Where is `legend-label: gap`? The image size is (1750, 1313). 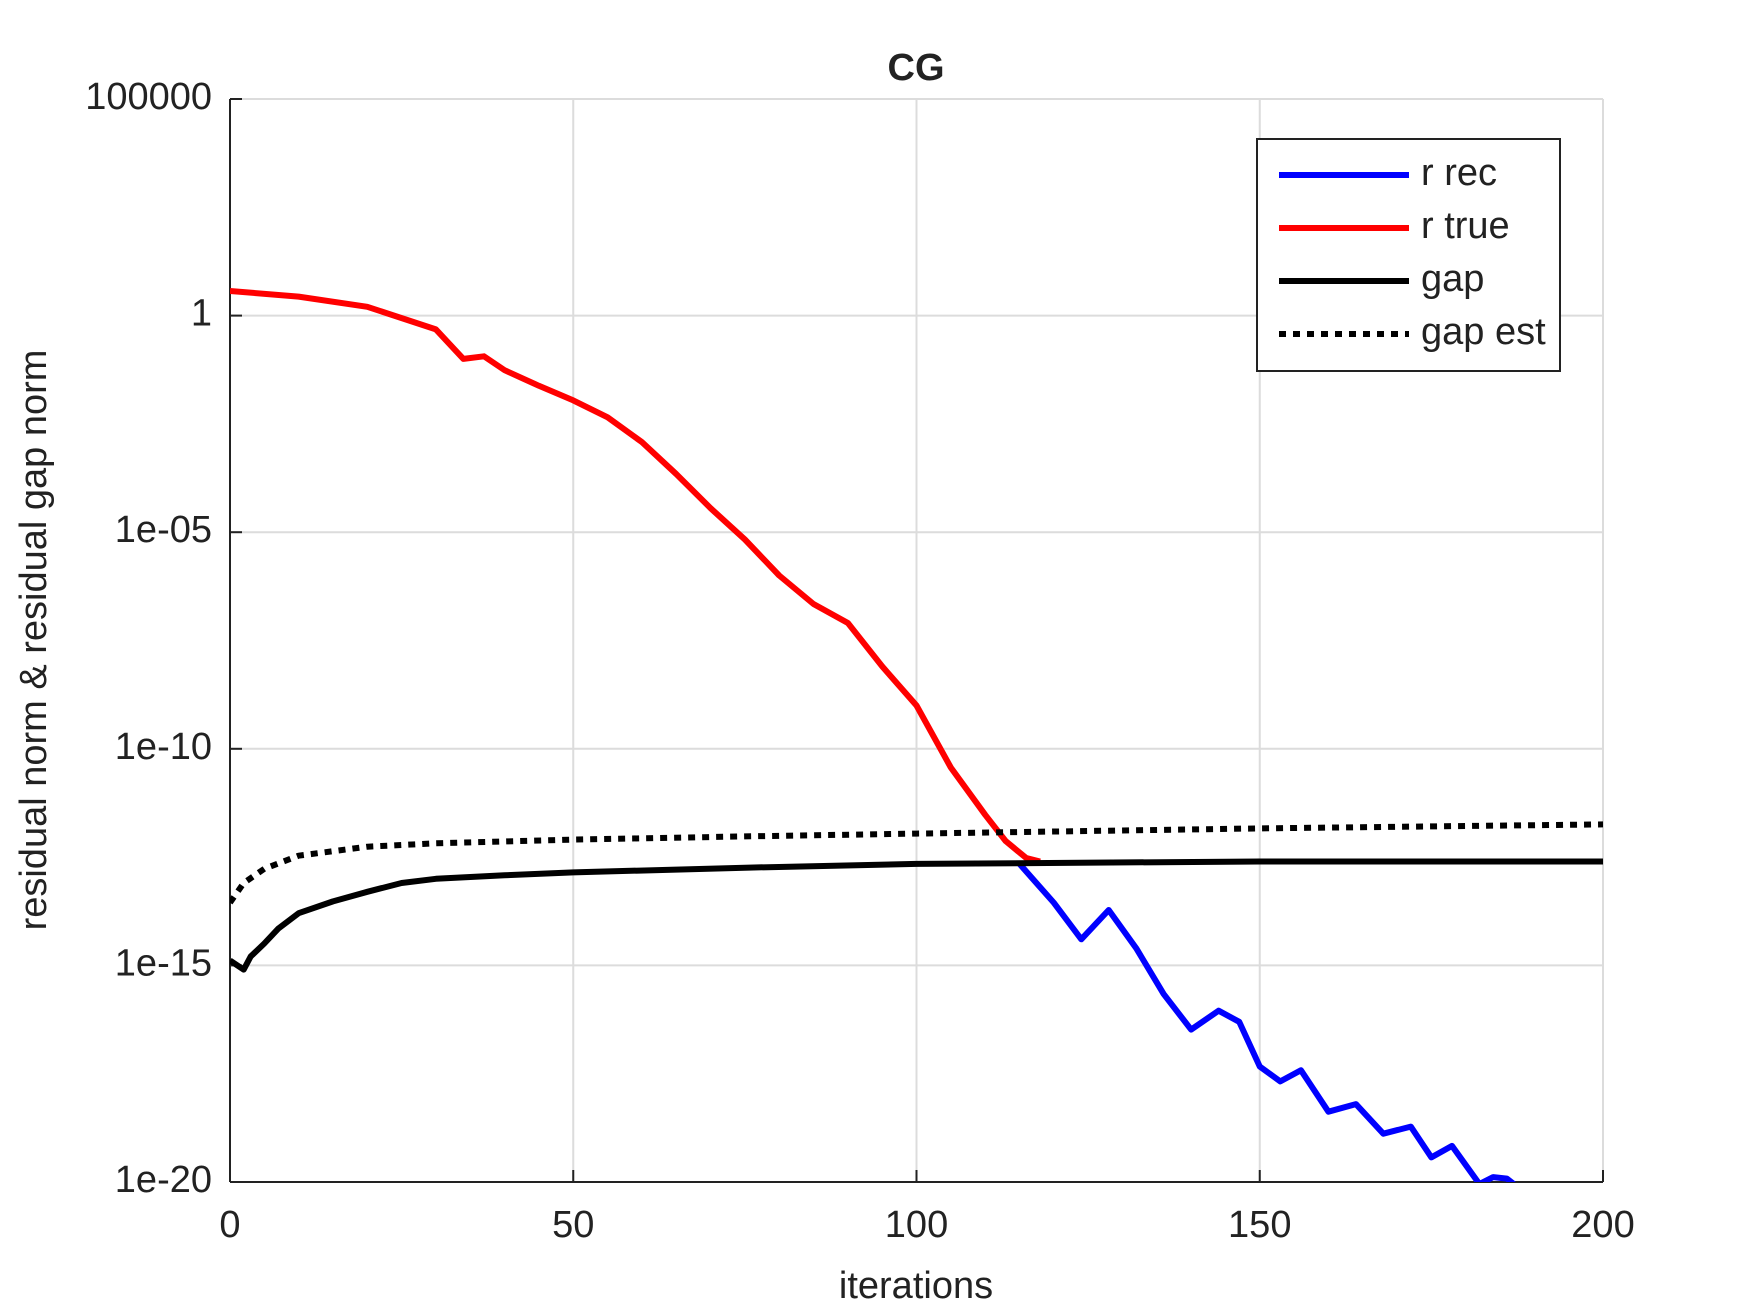
legend-label: gap is located at coordinates (1452, 279).